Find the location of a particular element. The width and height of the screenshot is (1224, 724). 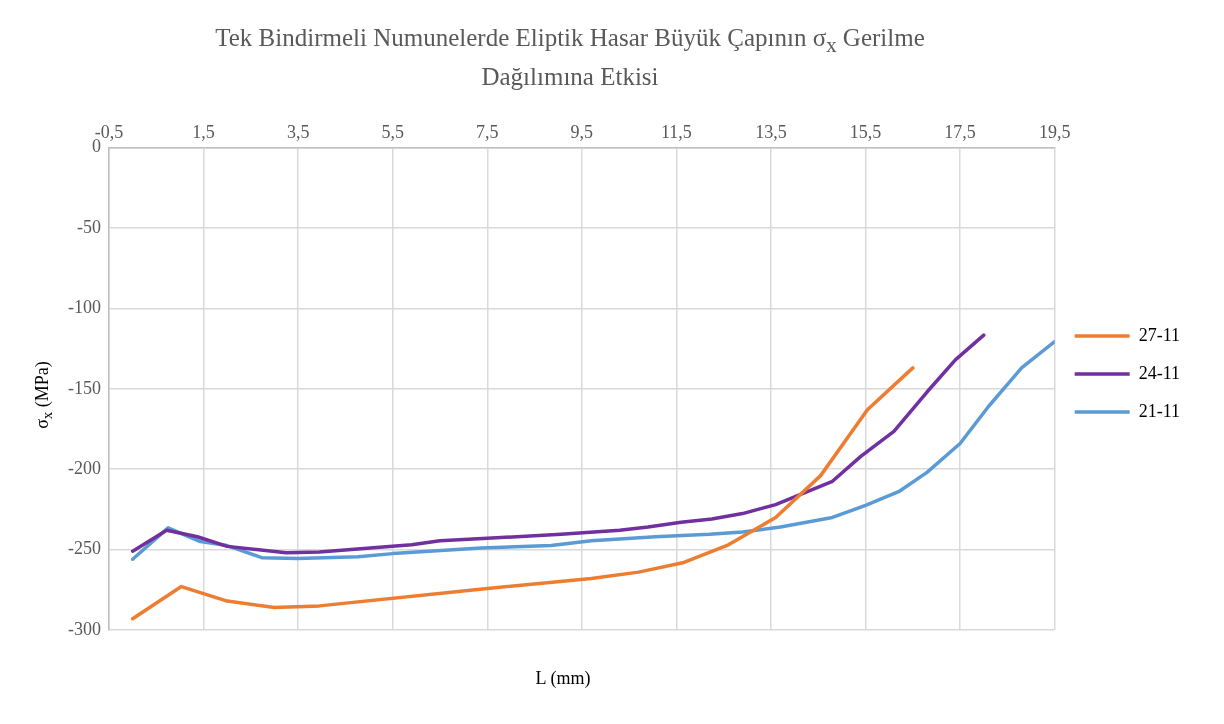

y-tick-label: -250 is located at coordinates (84, 548).